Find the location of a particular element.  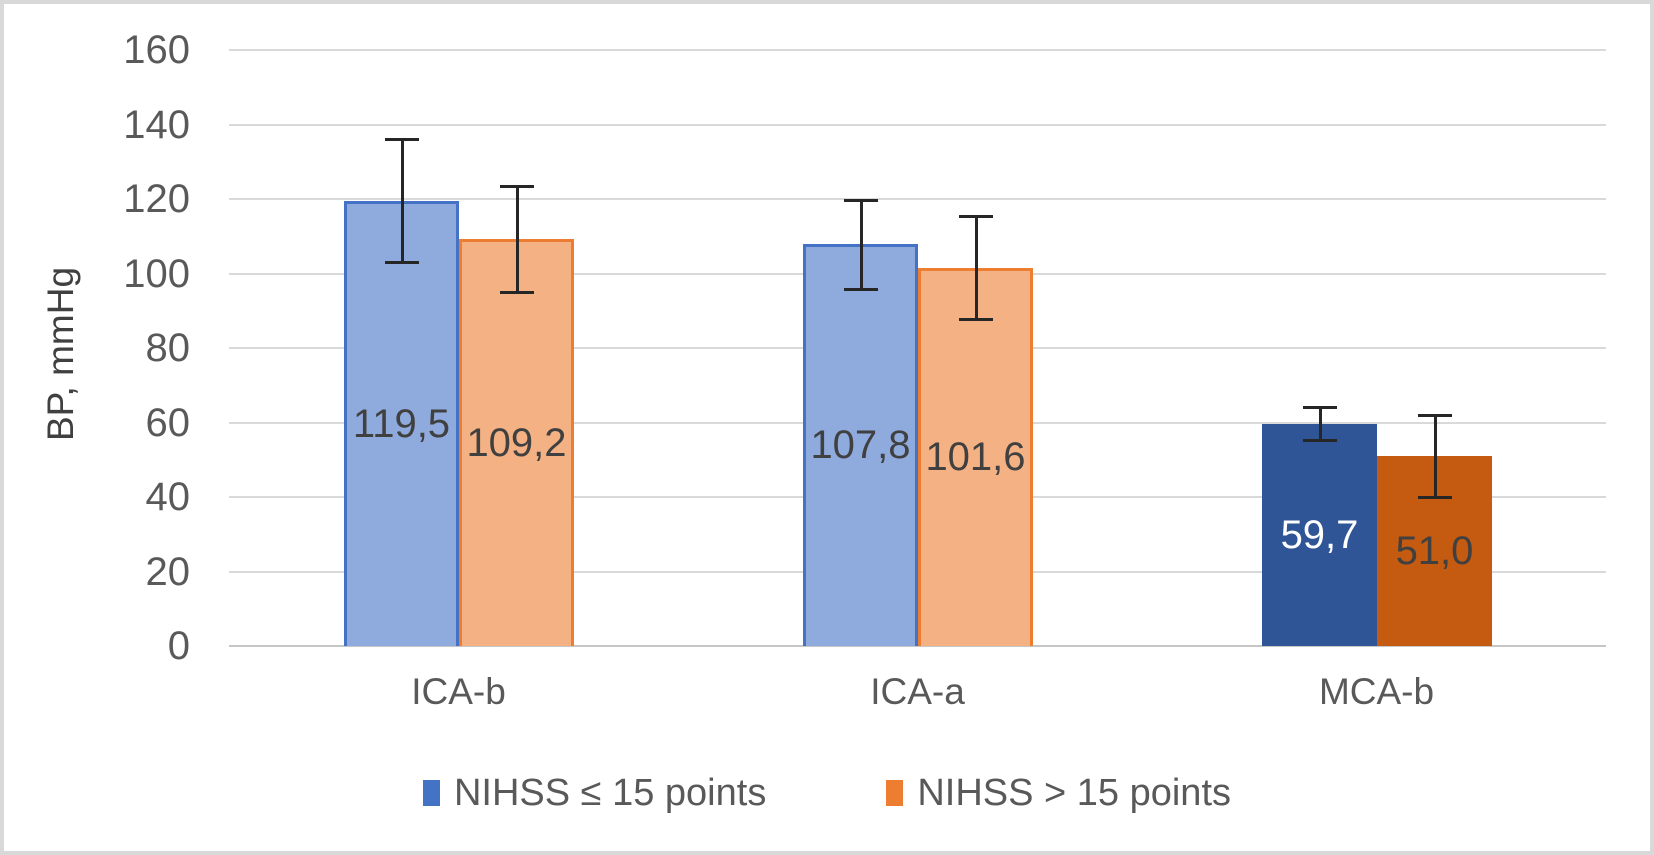

y-tick-label: 20 is located at coordinates (168, 572).